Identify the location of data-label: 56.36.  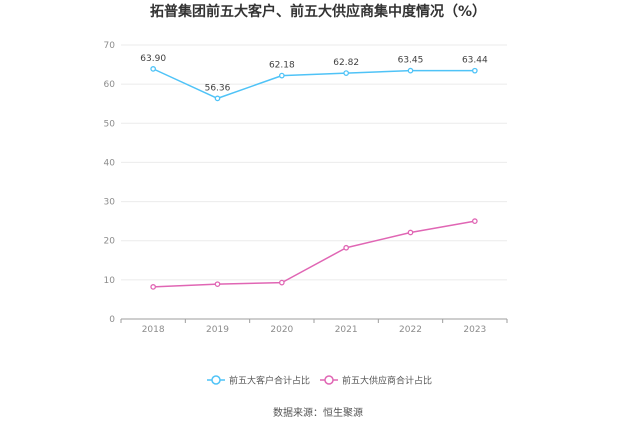
(218, 88).